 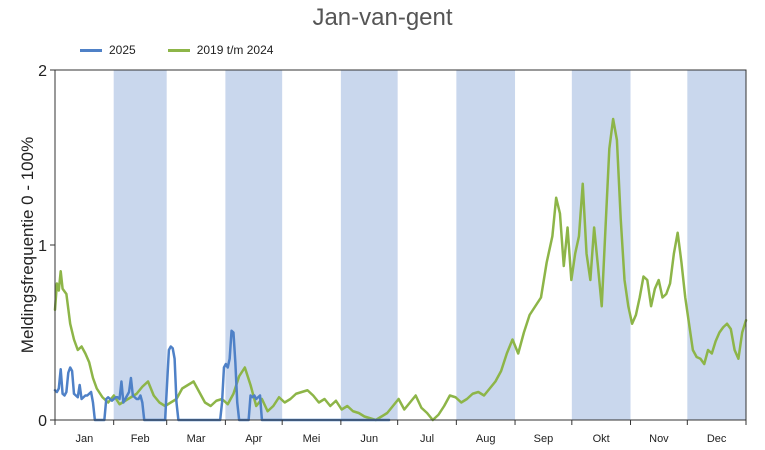 What do you see at coordinates (717, 439) in the screenshot?
I see `x-tick-label-dec: Dec` at bounding box center [717, 439].